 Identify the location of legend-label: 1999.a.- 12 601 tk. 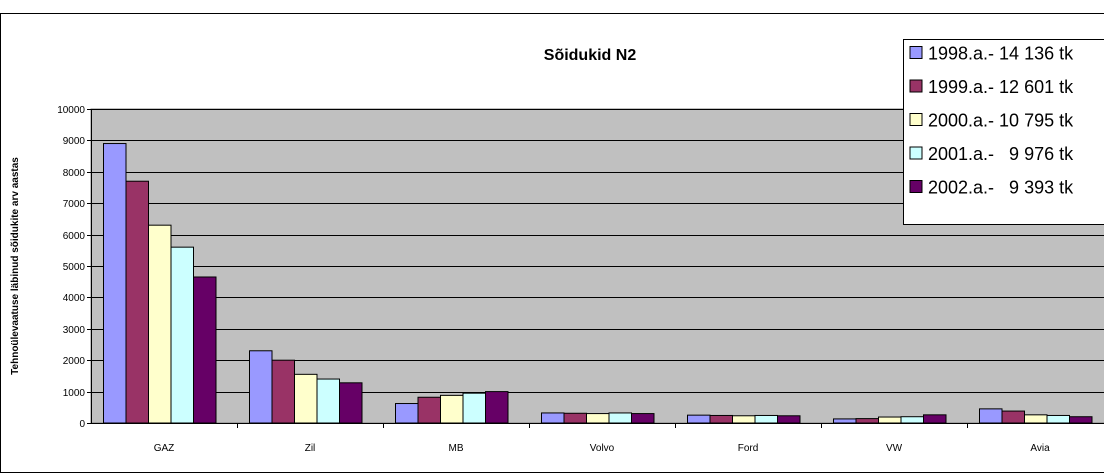
(1001, 87).